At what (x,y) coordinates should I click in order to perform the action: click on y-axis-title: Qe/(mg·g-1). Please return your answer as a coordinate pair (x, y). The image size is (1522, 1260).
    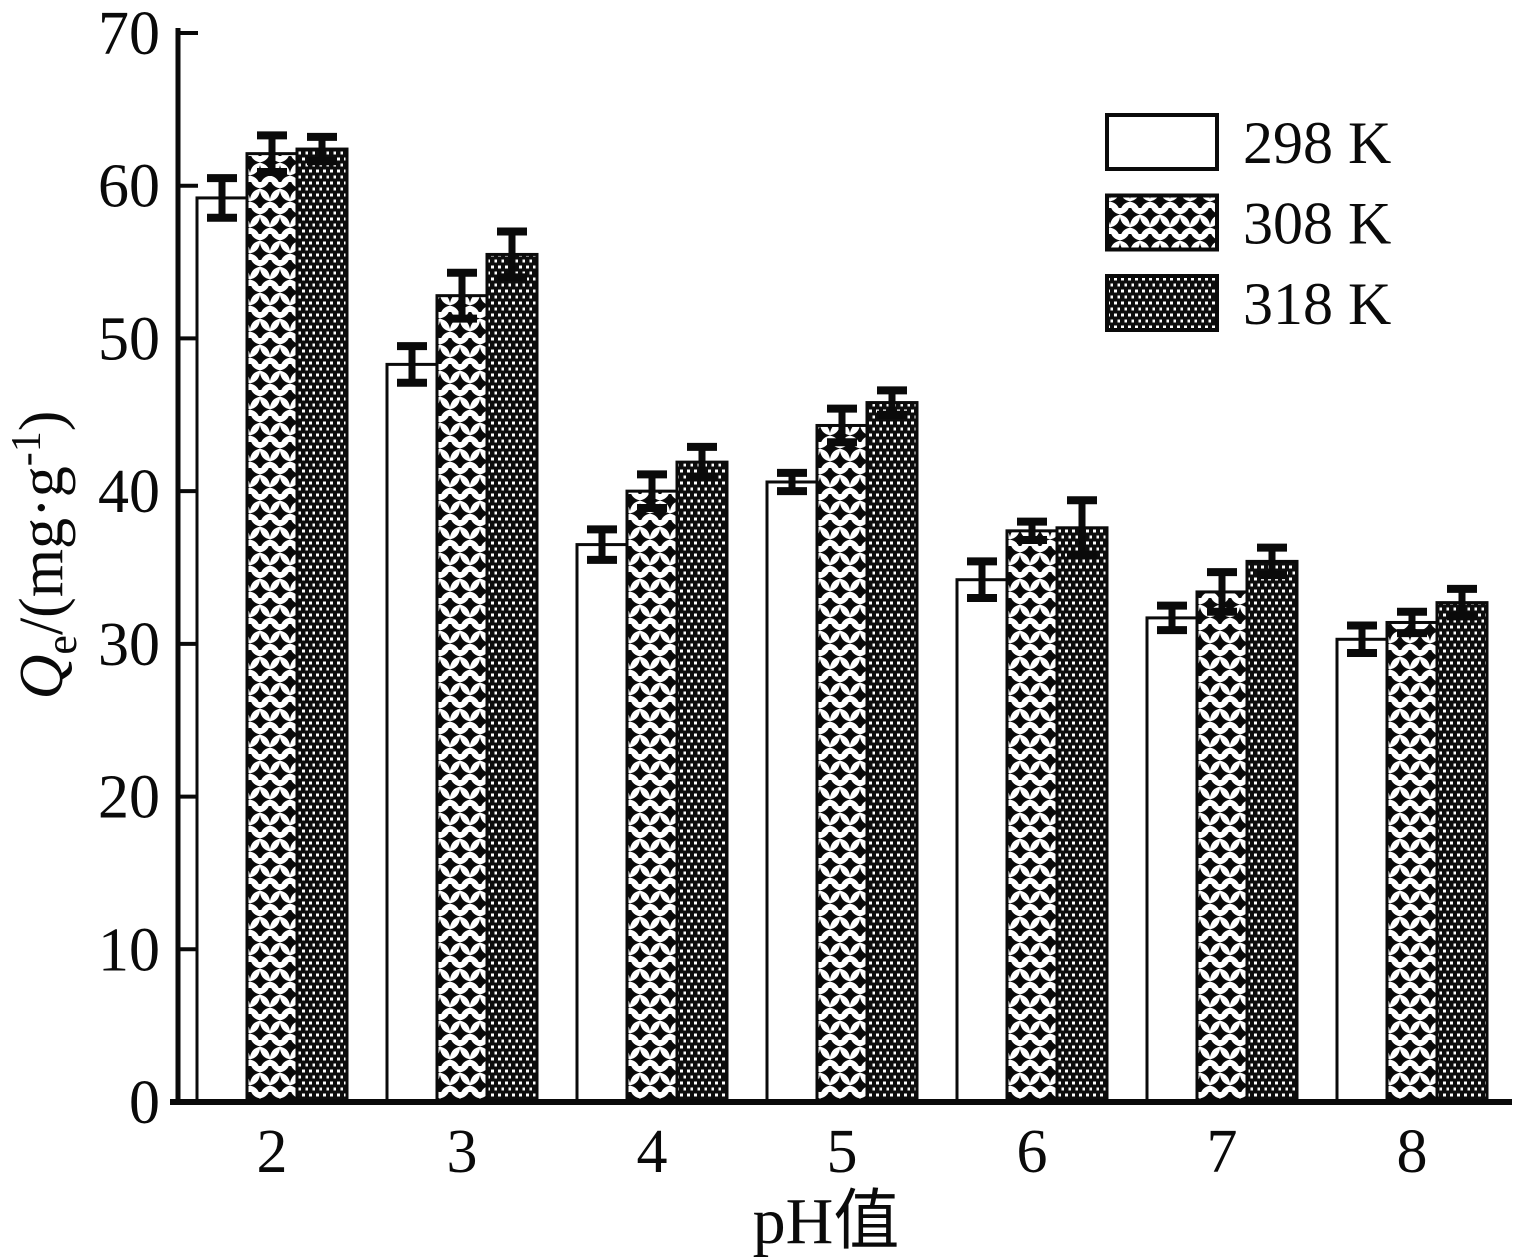
    Looking at the image, I should click on (45, 555).